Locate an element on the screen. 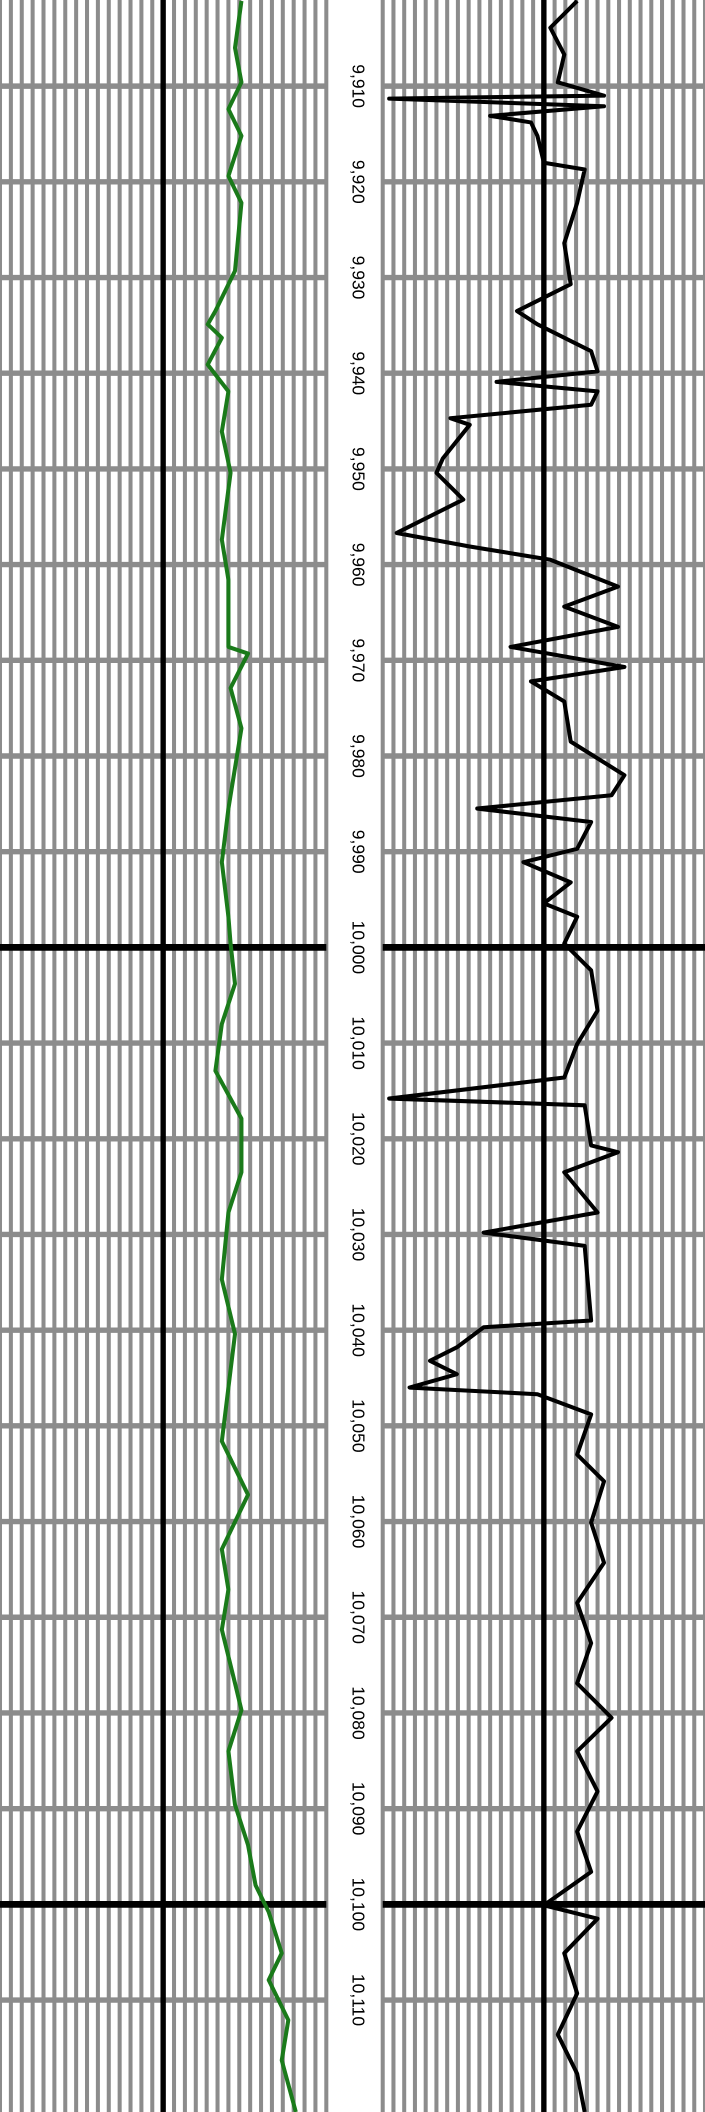  depth-label: 10,040 is located at coordinates (359, 1330).